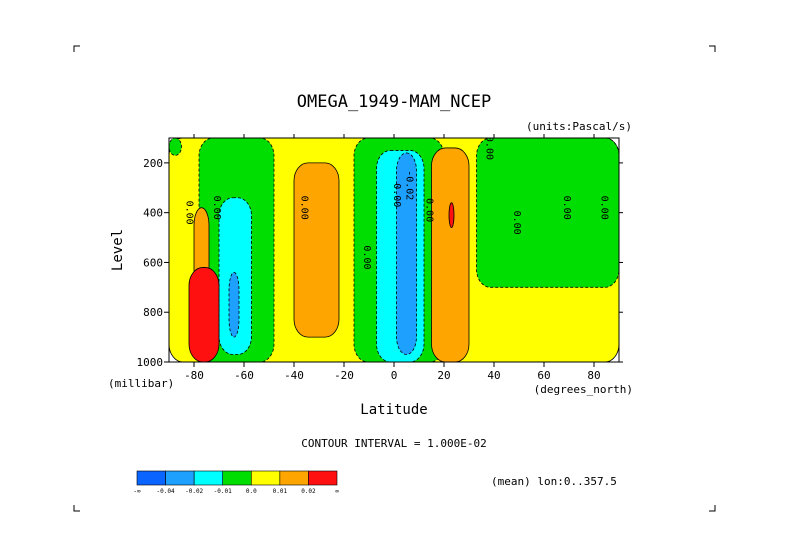 The image size is (789, 558). Describe the element at coordinates (194, 491) in the screenshot. I see `colorbar-label: -0.02` at that location.